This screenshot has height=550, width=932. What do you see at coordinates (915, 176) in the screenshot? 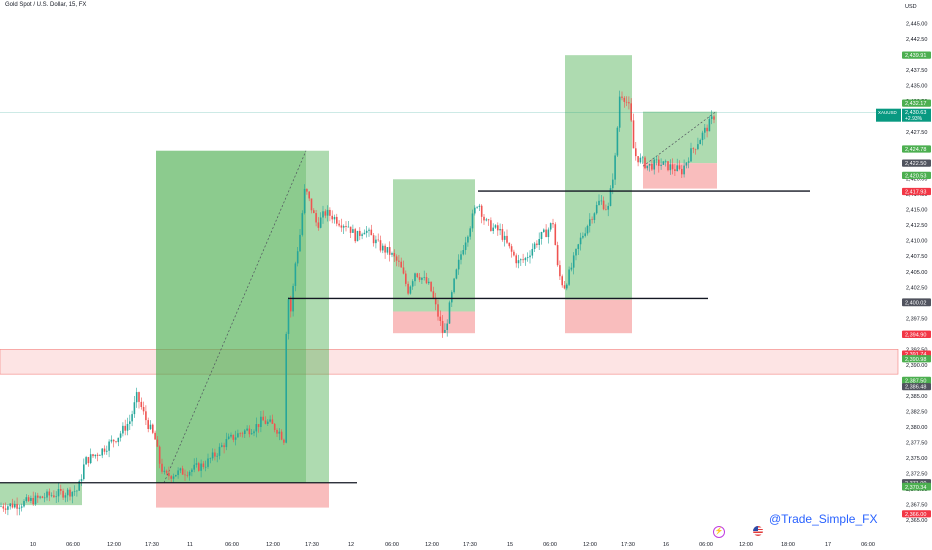
I see `price-tag-label: 2,420.53` at bounding box center [915, 176].